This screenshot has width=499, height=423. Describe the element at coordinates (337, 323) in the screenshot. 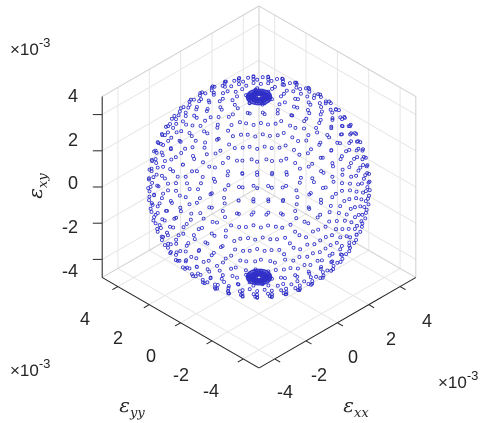

I see `y-axis-line` at that location.